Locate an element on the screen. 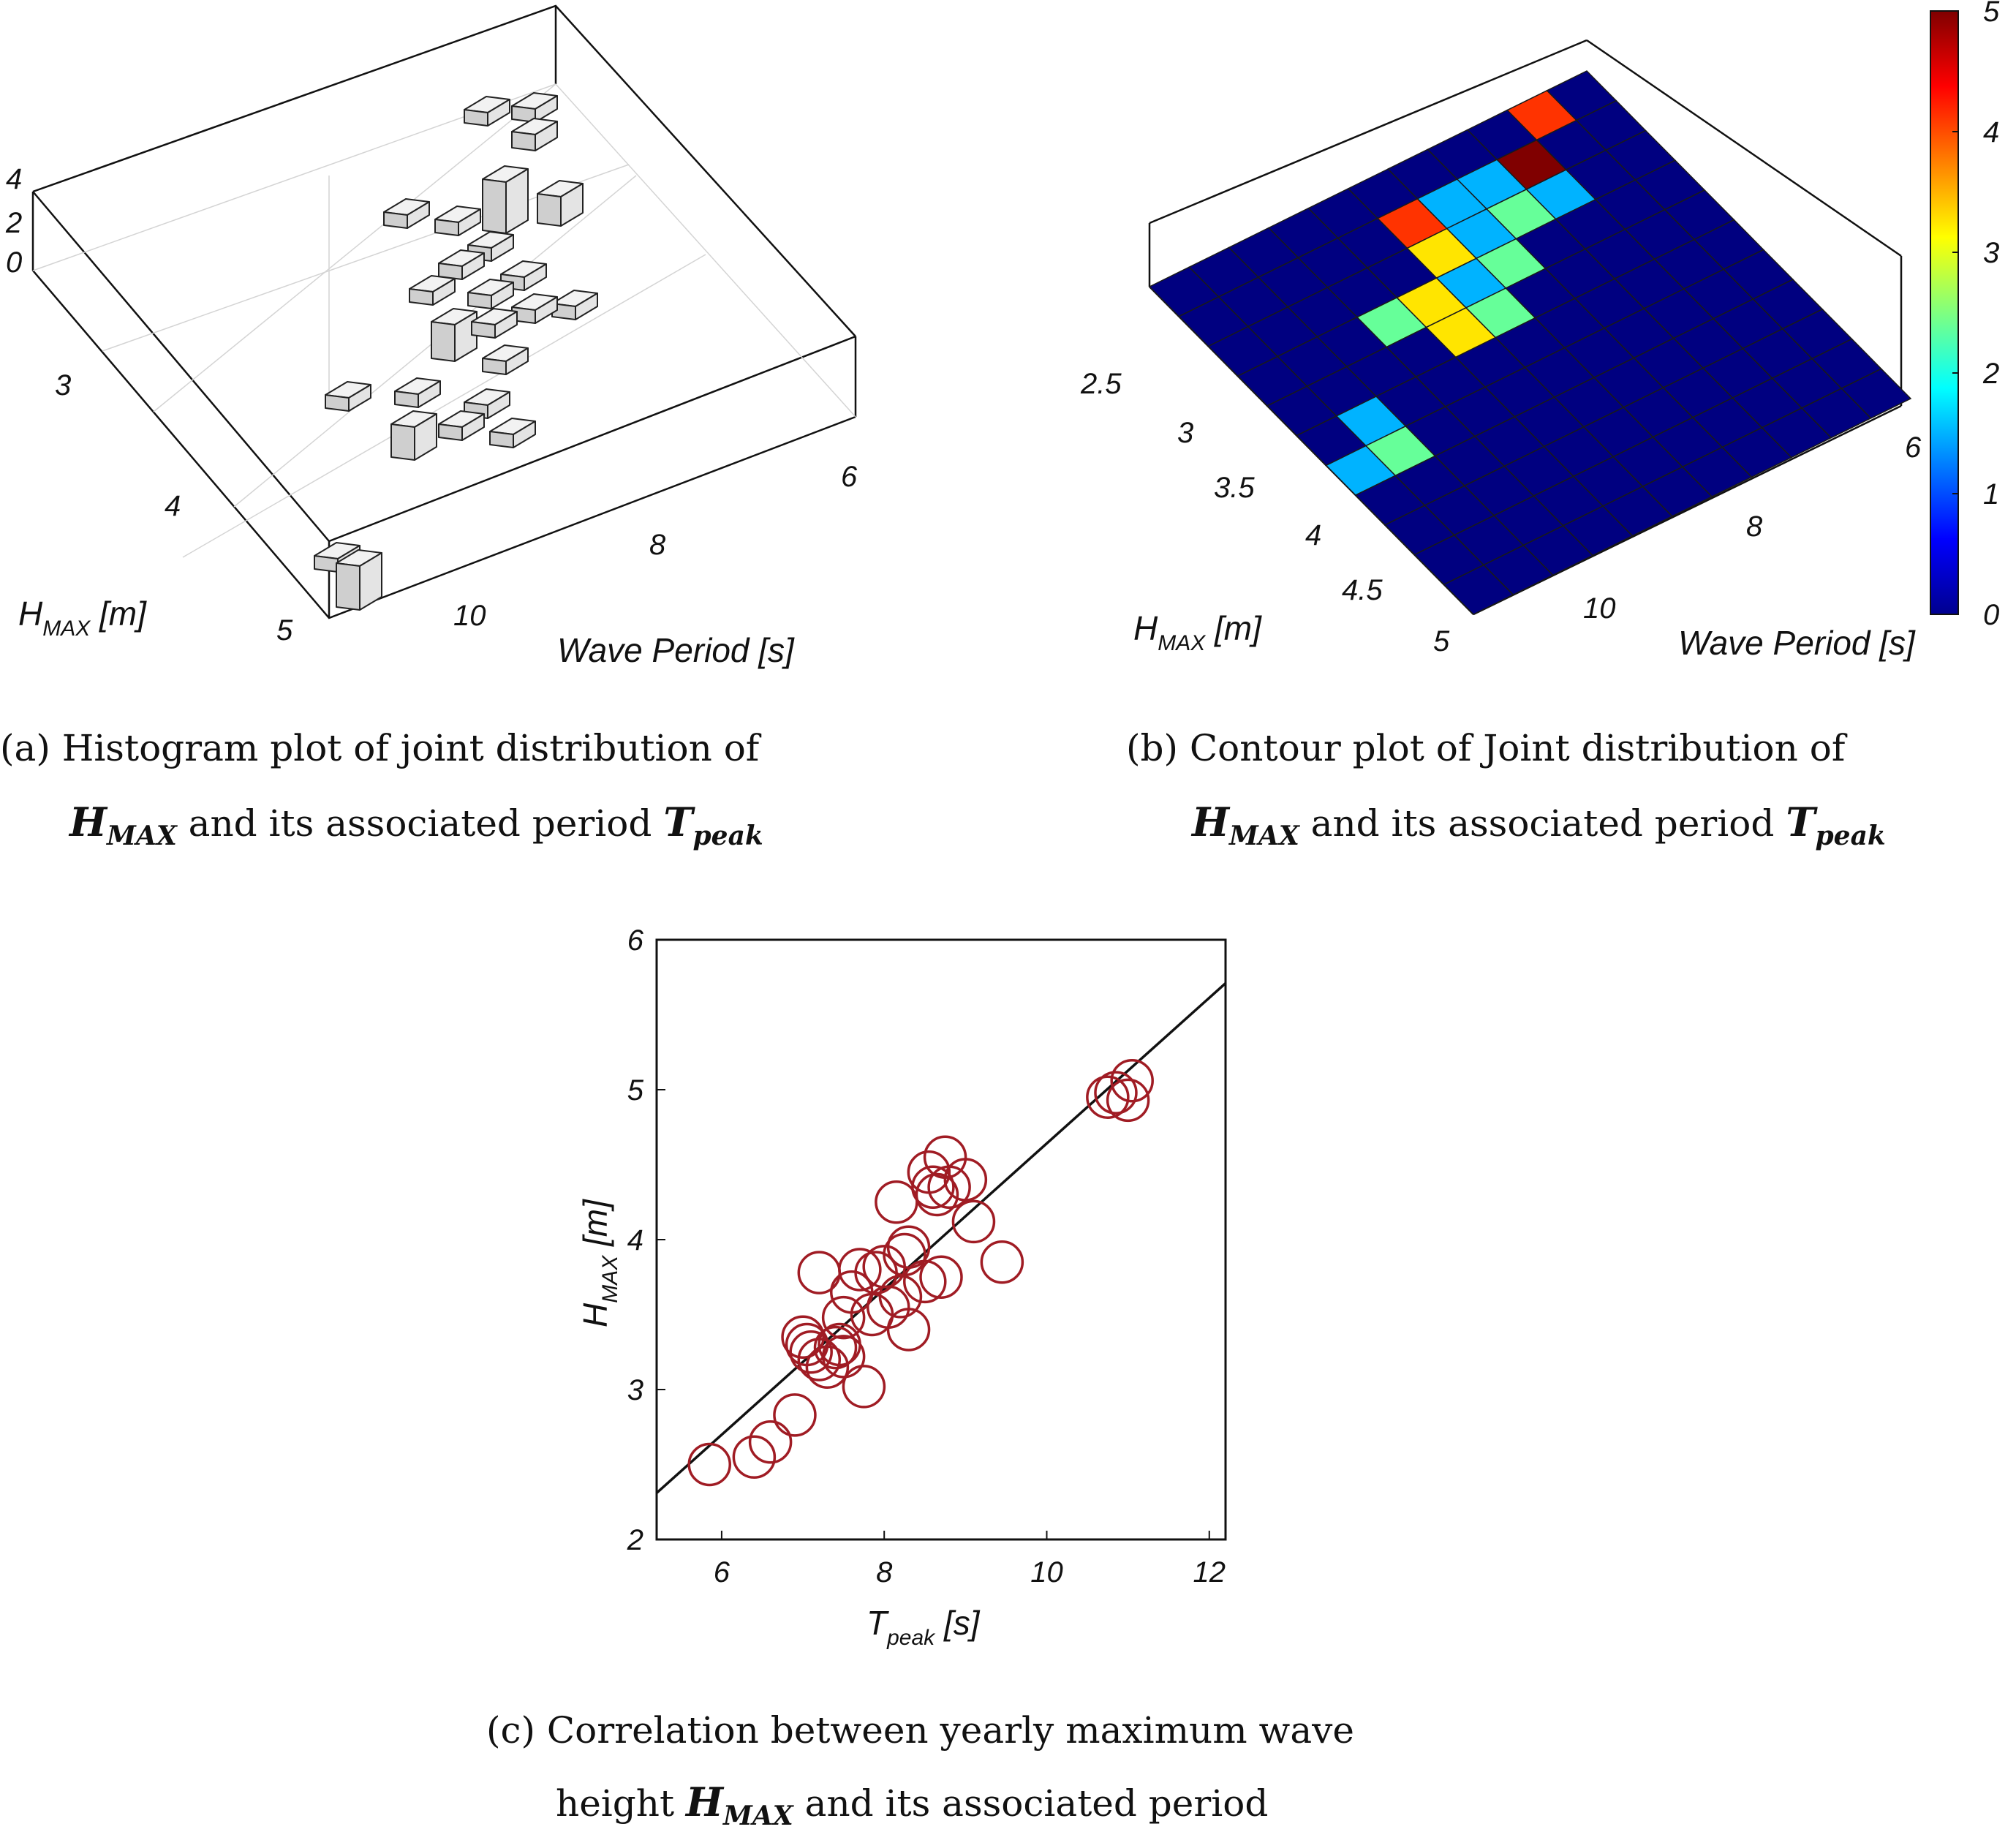 This screenshot has height=1832, width=2016. colorbar-ticks: 0 1 2 3 4 5 is located at coordinates (1976, 315).